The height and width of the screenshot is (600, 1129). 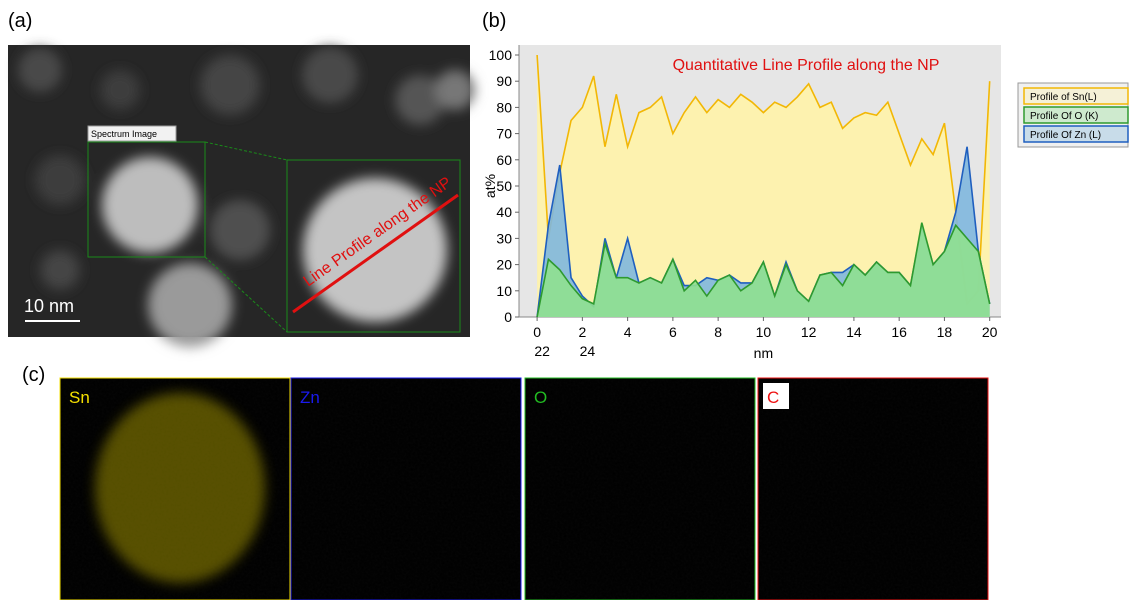 What do you see at coordinates (504, 134) in the screenshot?
I see `y-tick-label: 70` at bounding box center [504, 134].